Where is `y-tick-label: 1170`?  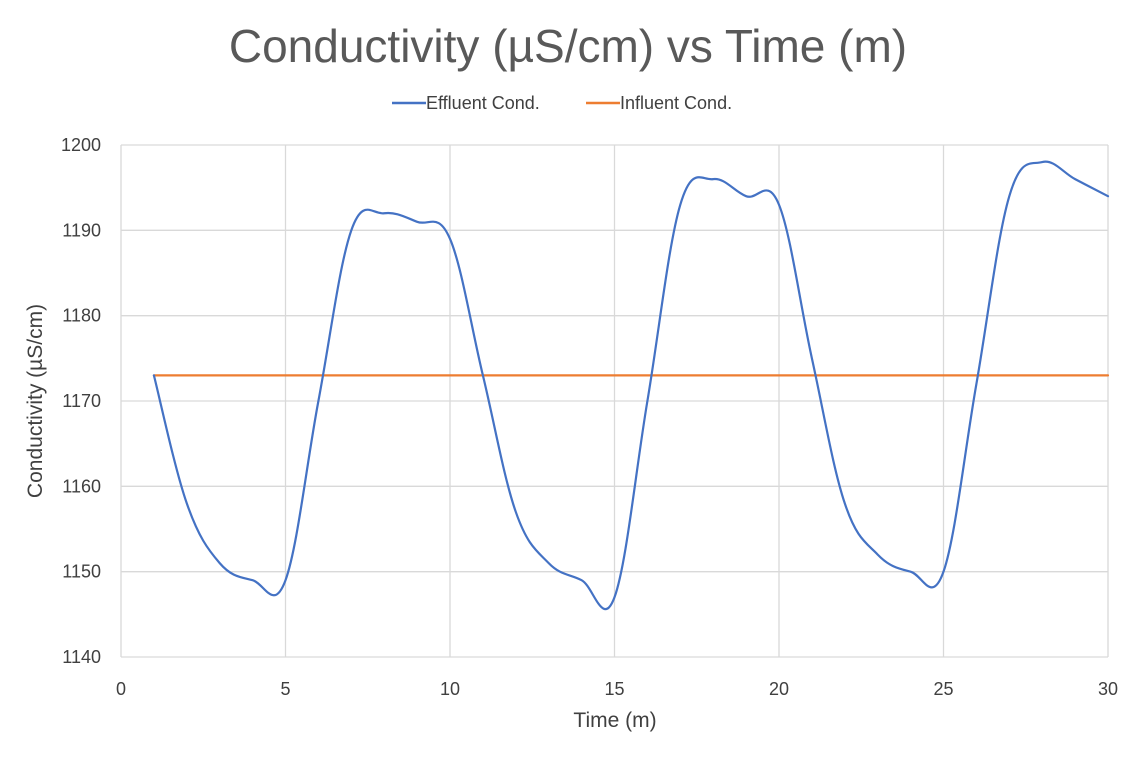
y-tick-label: 1170 is located at coordinates (81, 401).